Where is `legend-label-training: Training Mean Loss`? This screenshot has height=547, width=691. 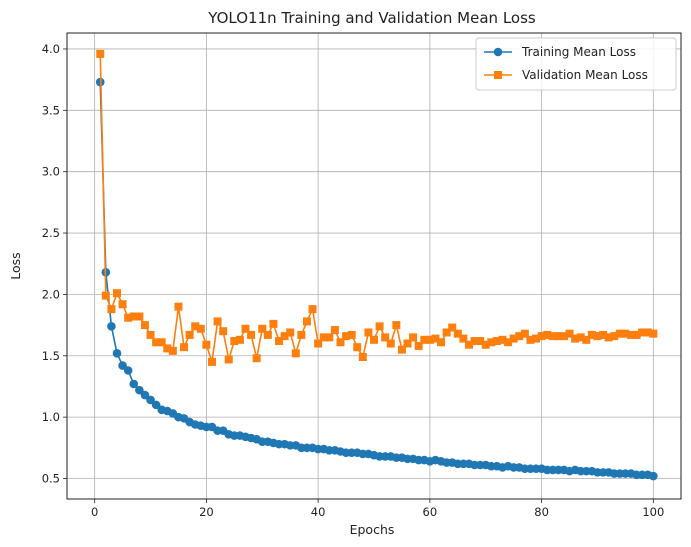
legend-label-training: Training Mean Loss is located at coordinates (578, 52).